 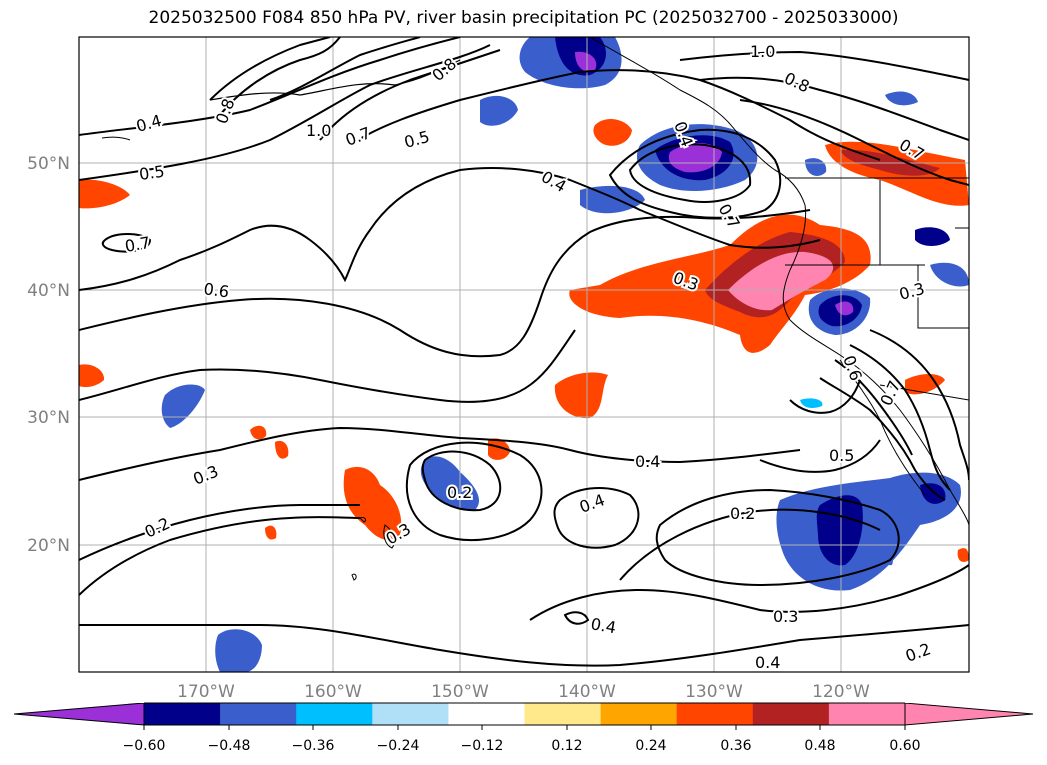 What do you see at coordinates (333, 692) in the screenshot?
I see `lon-label-160w: 160°W` at bounding box center [333, 692].